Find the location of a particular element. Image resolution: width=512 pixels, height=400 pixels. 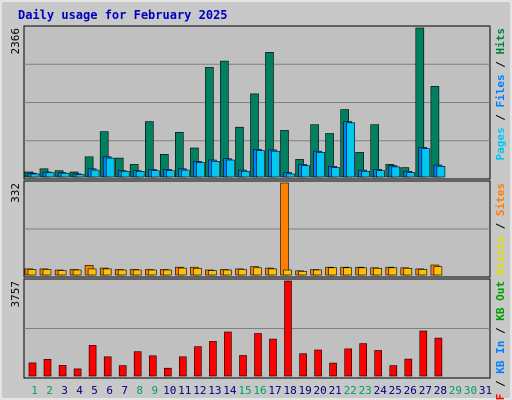

y-max-label: 2366 is located at coordinates (15, 41).